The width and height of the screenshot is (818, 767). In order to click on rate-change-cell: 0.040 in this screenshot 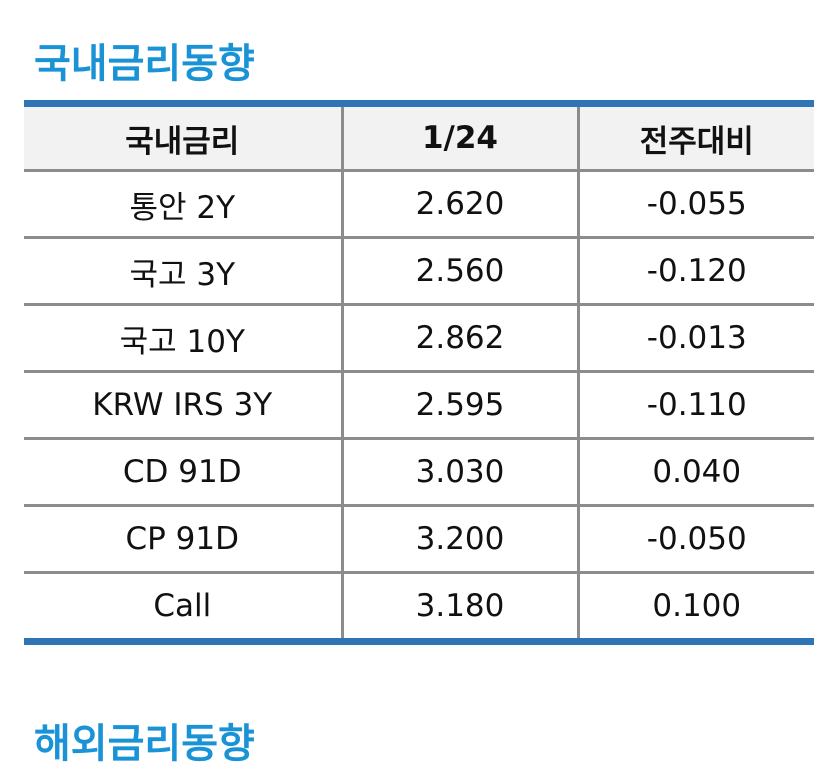, I will do `click(696, 472)`.